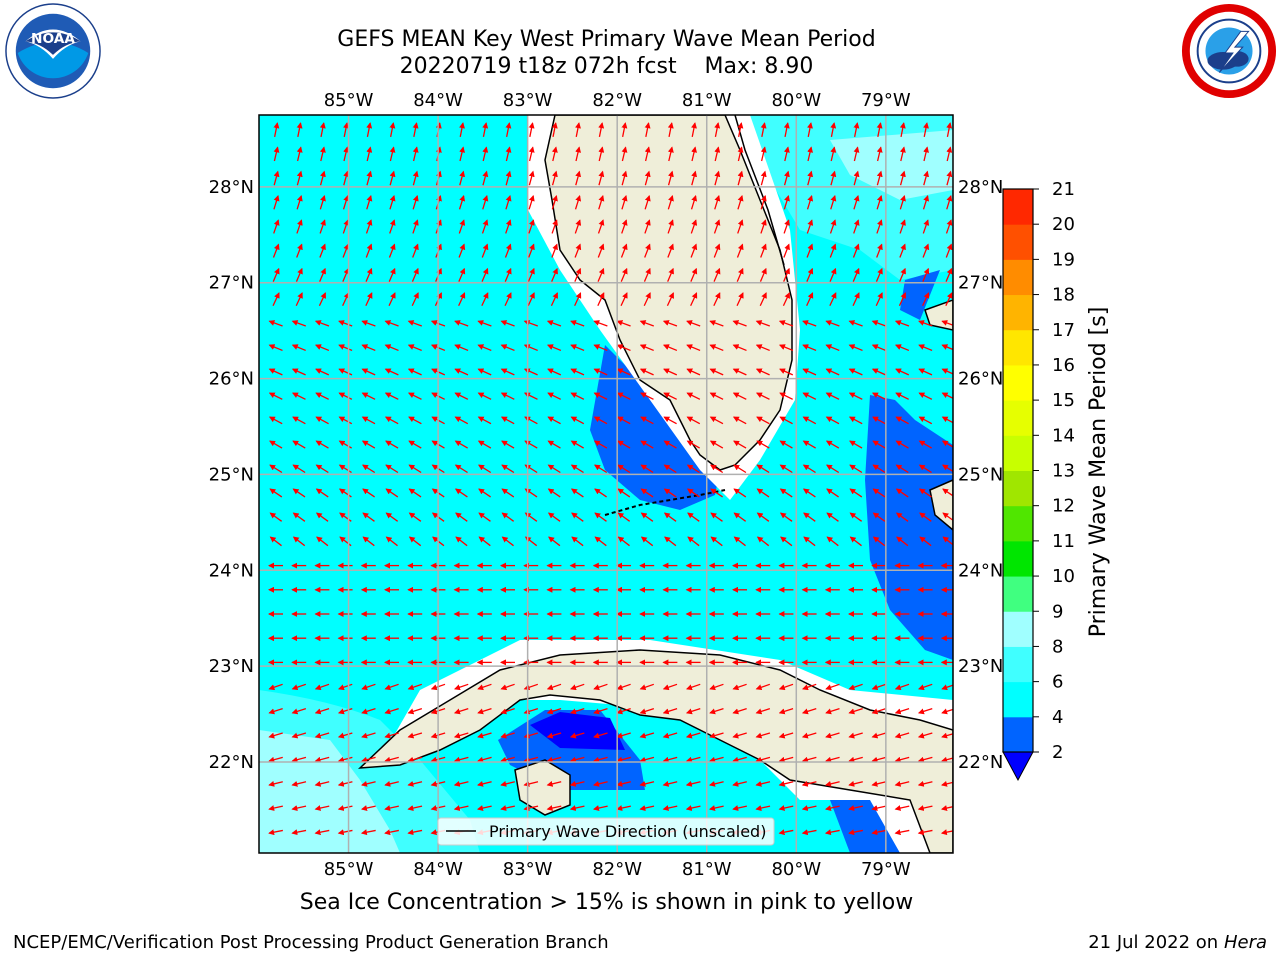 The image size is (1280, 960). What do you see at coordinates (1063, 435) in the screenshot?
I see `colorbar-tick-label: 14` at bounding box center [1063, 435].